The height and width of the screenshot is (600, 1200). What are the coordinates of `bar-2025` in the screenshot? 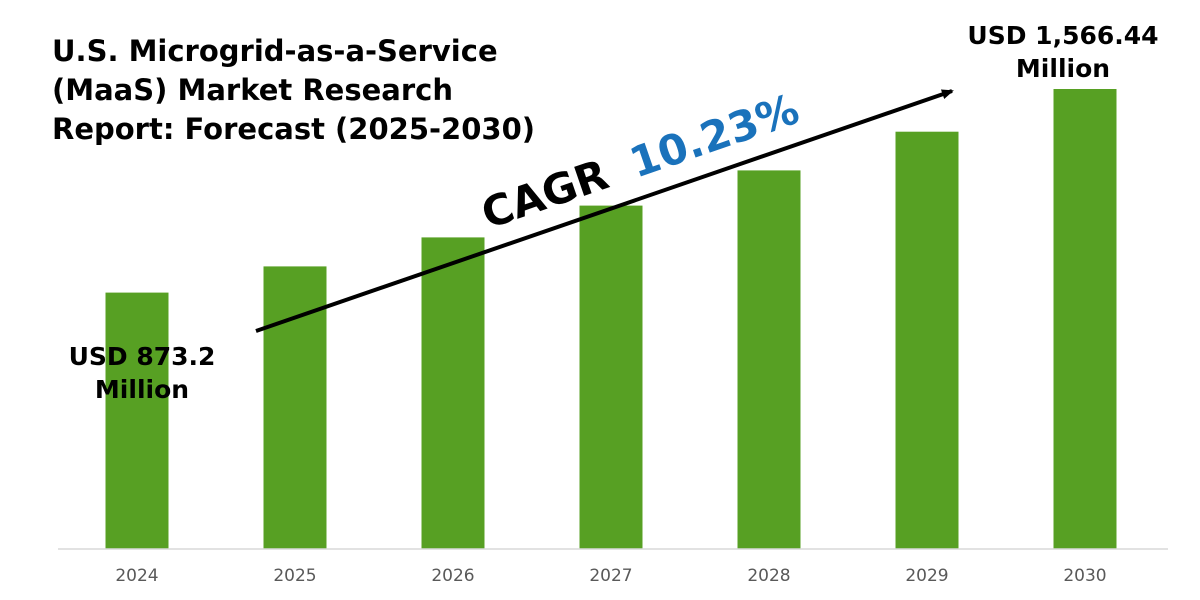 It's located at (295, 407).